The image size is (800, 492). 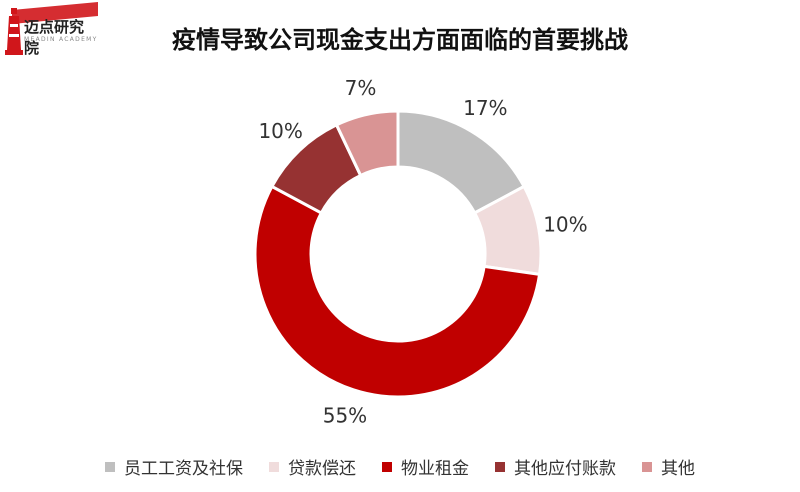 What do you see at coordinates (345, 416) in the screenshot?
I see `data-label: 55%` at bounding box center [345, 416].